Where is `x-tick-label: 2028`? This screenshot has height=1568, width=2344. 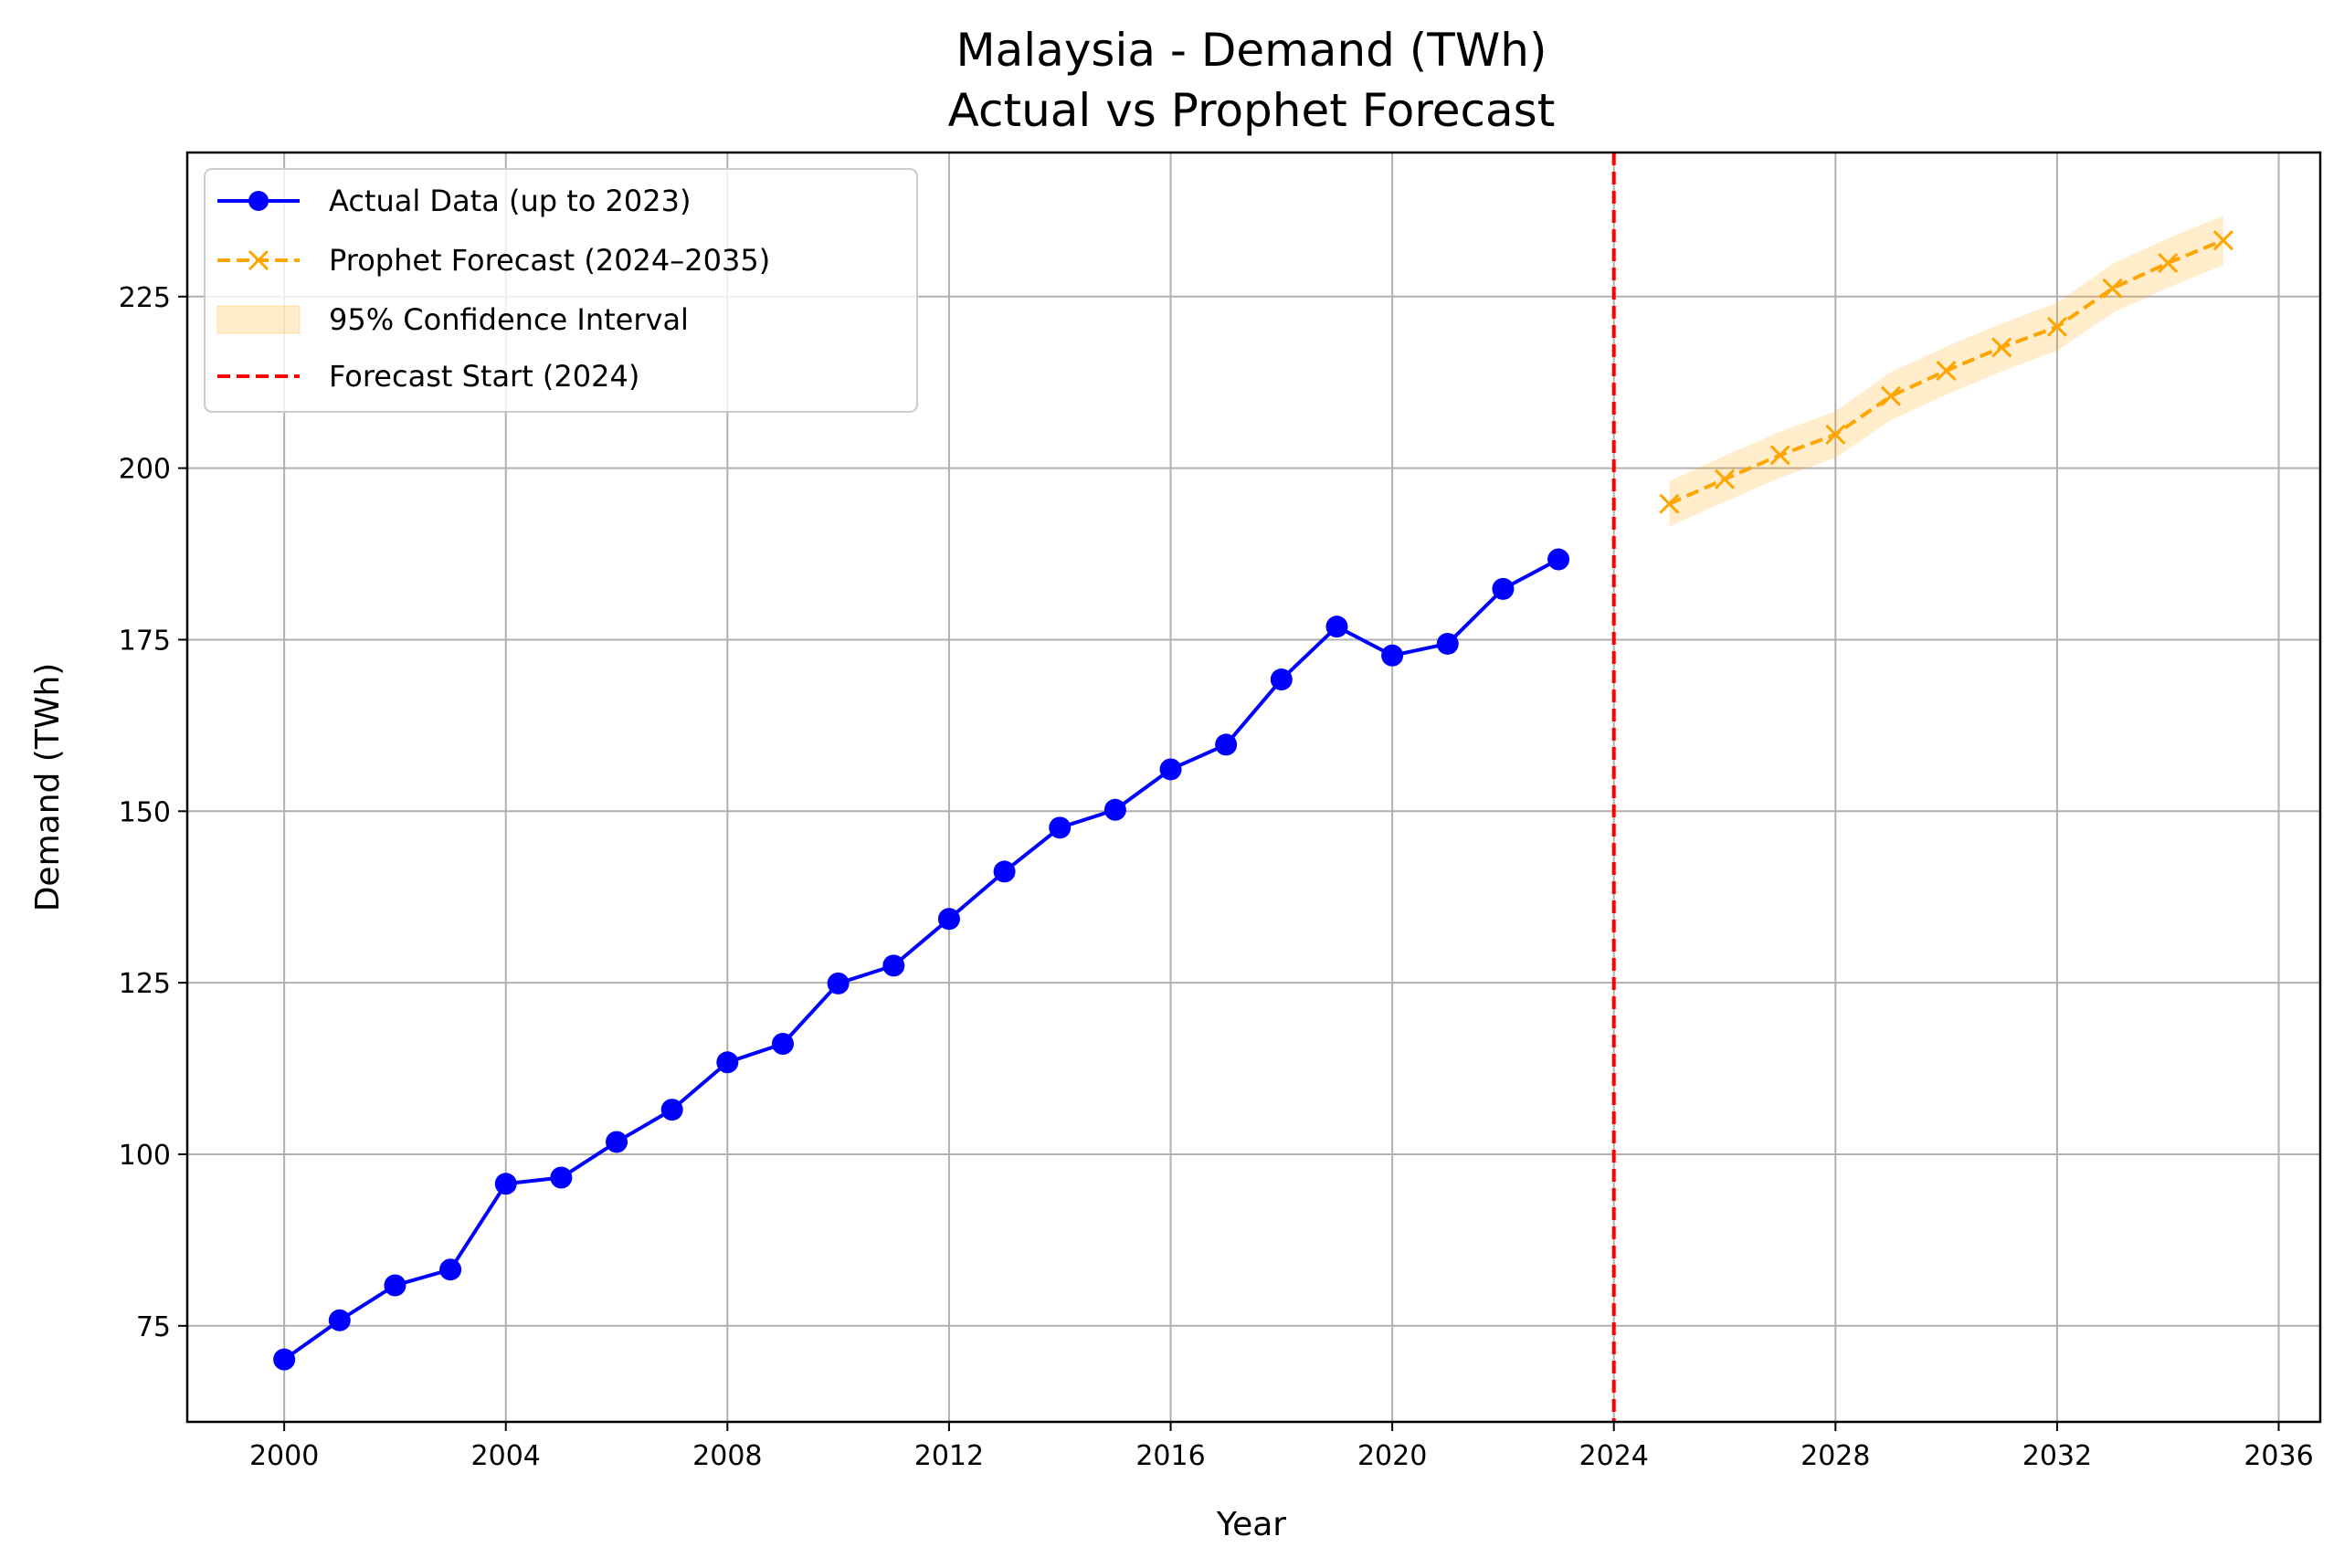
x-tick-label: 2028 is located at coordinates (1835, 1456).